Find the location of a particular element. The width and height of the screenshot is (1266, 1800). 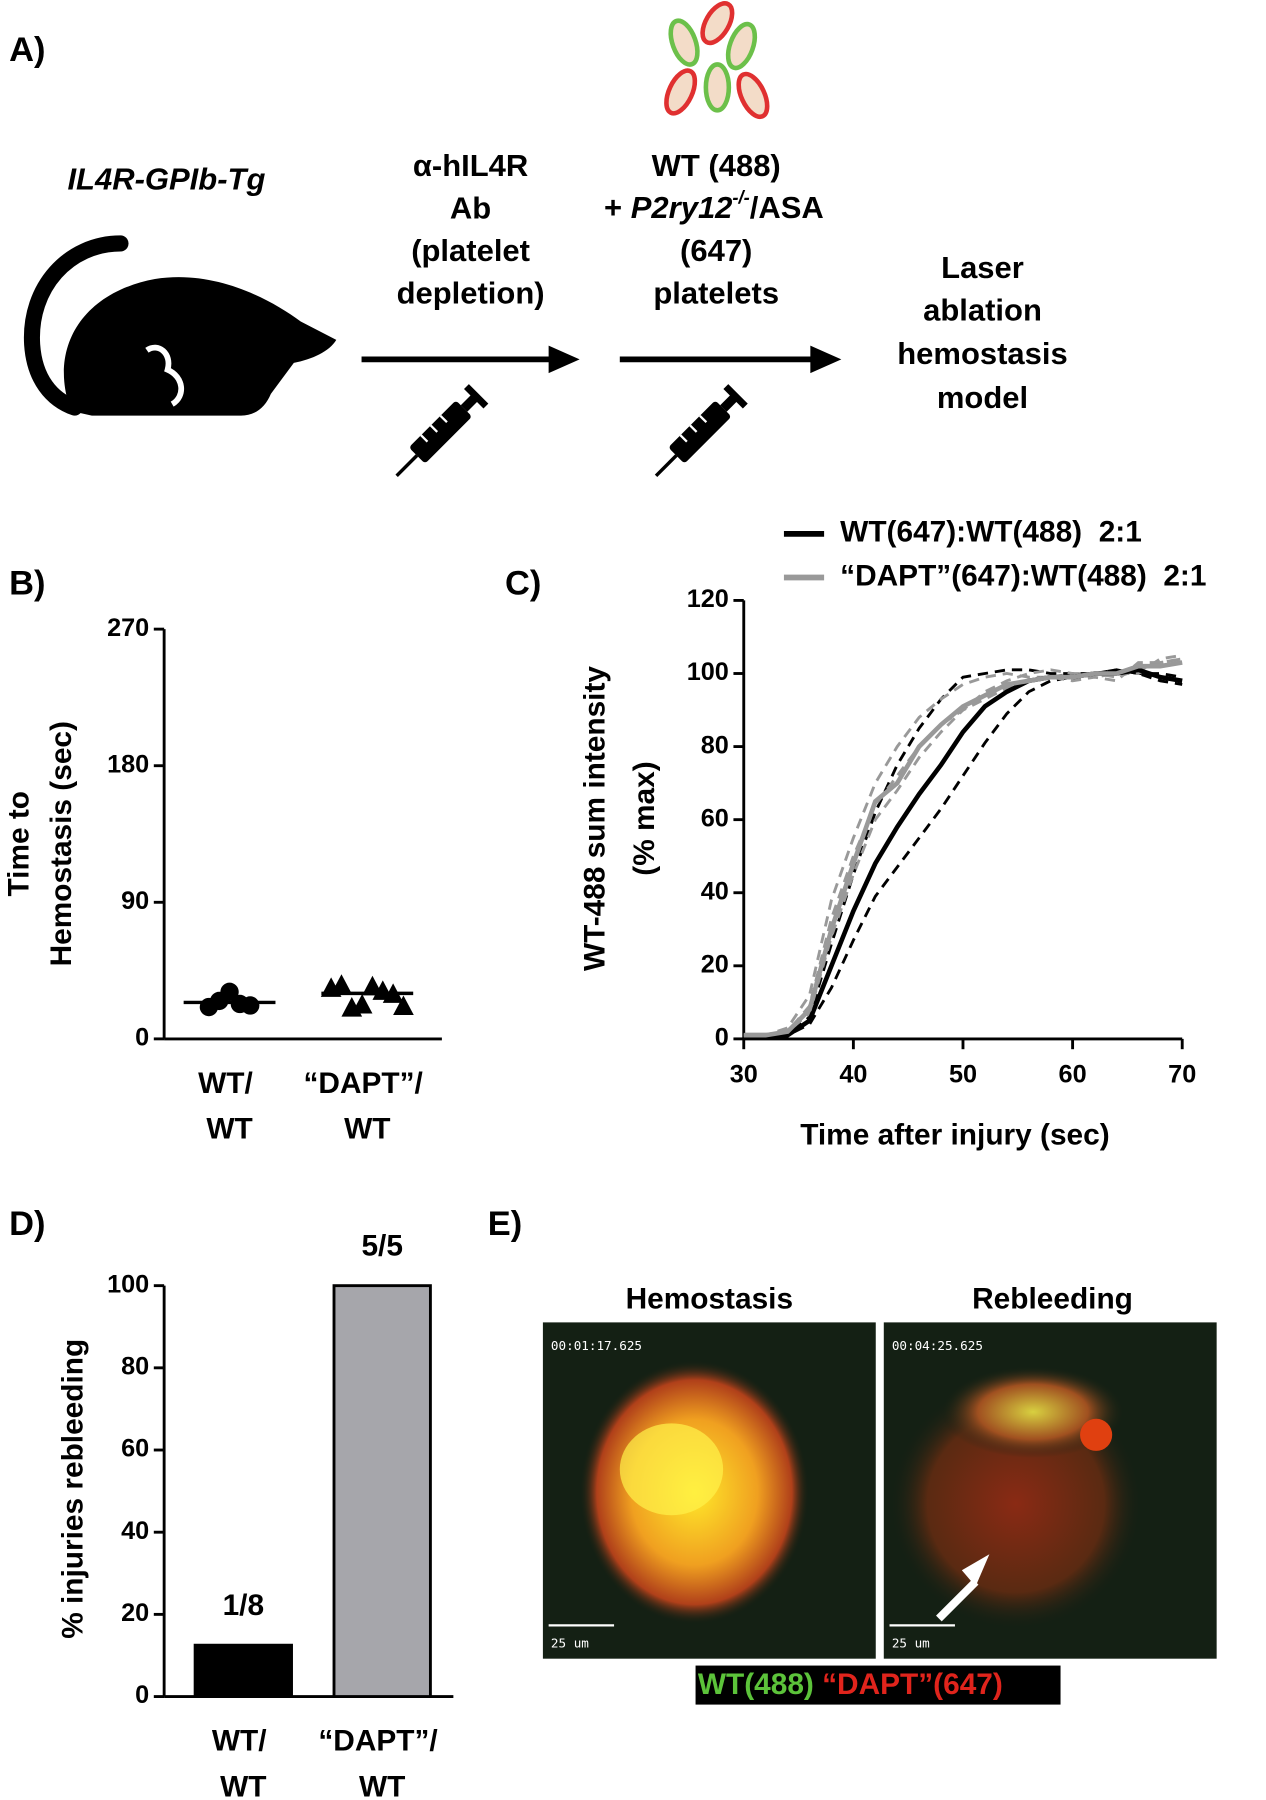

arrows is located at coordinates (601, 359).